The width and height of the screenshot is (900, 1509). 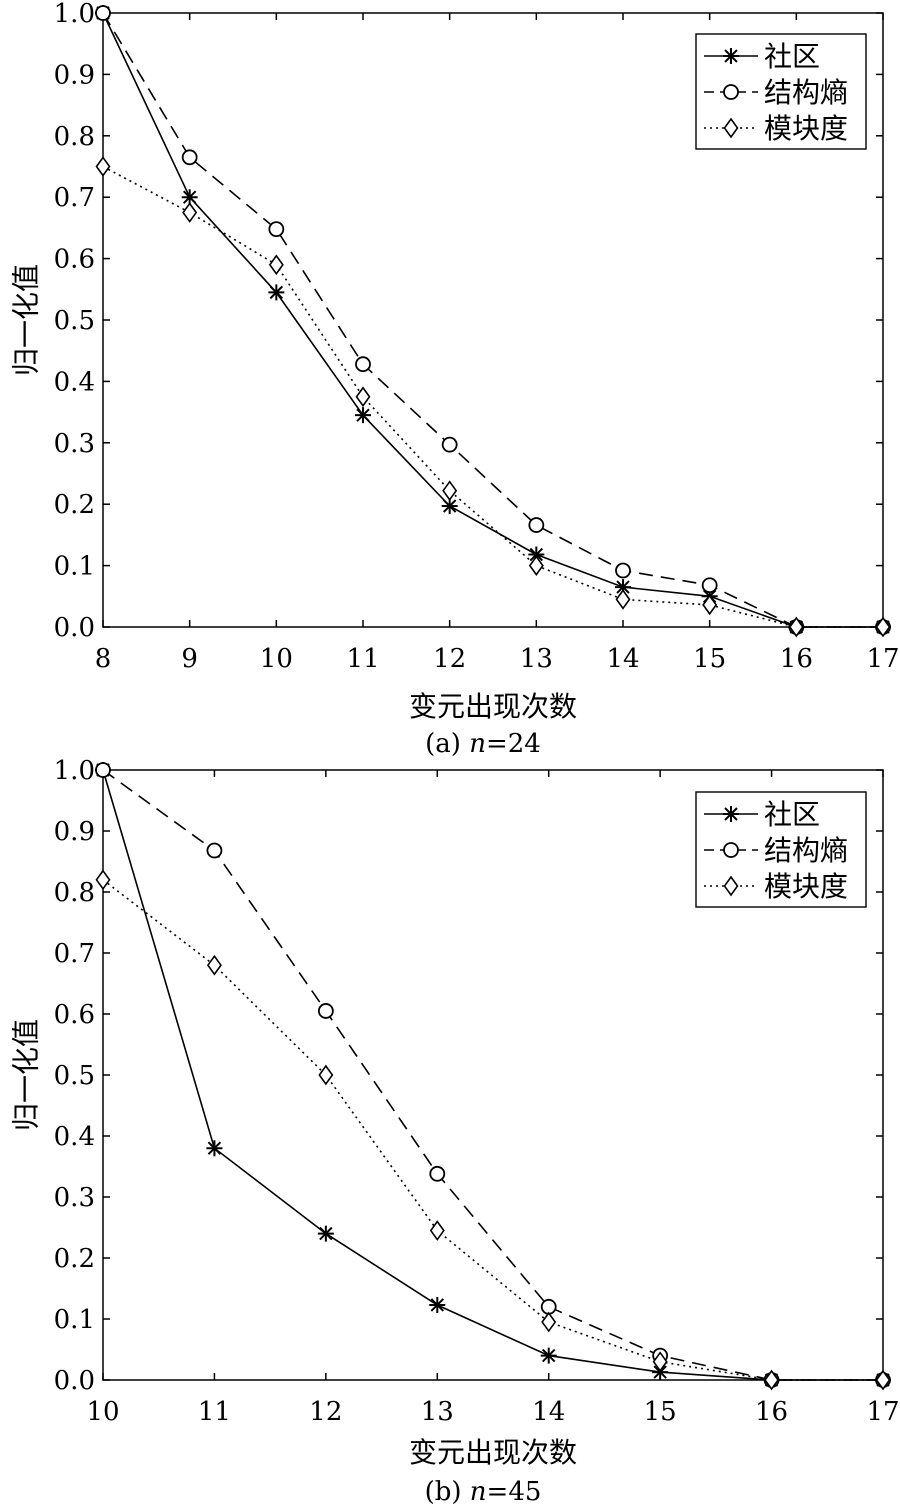 What do you see at coordinates (74, 1198) in the screenshot?
I see `y-tick-label: 0.3` at bounding box center [74, 1198].